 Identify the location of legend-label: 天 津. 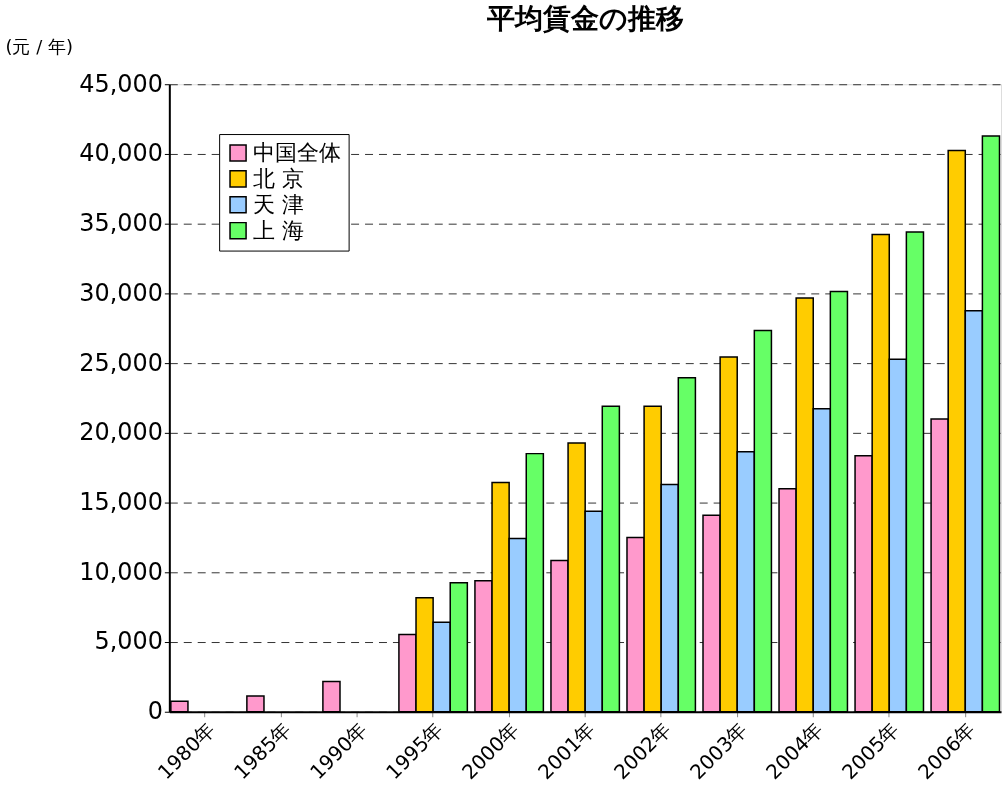
(278, 204).